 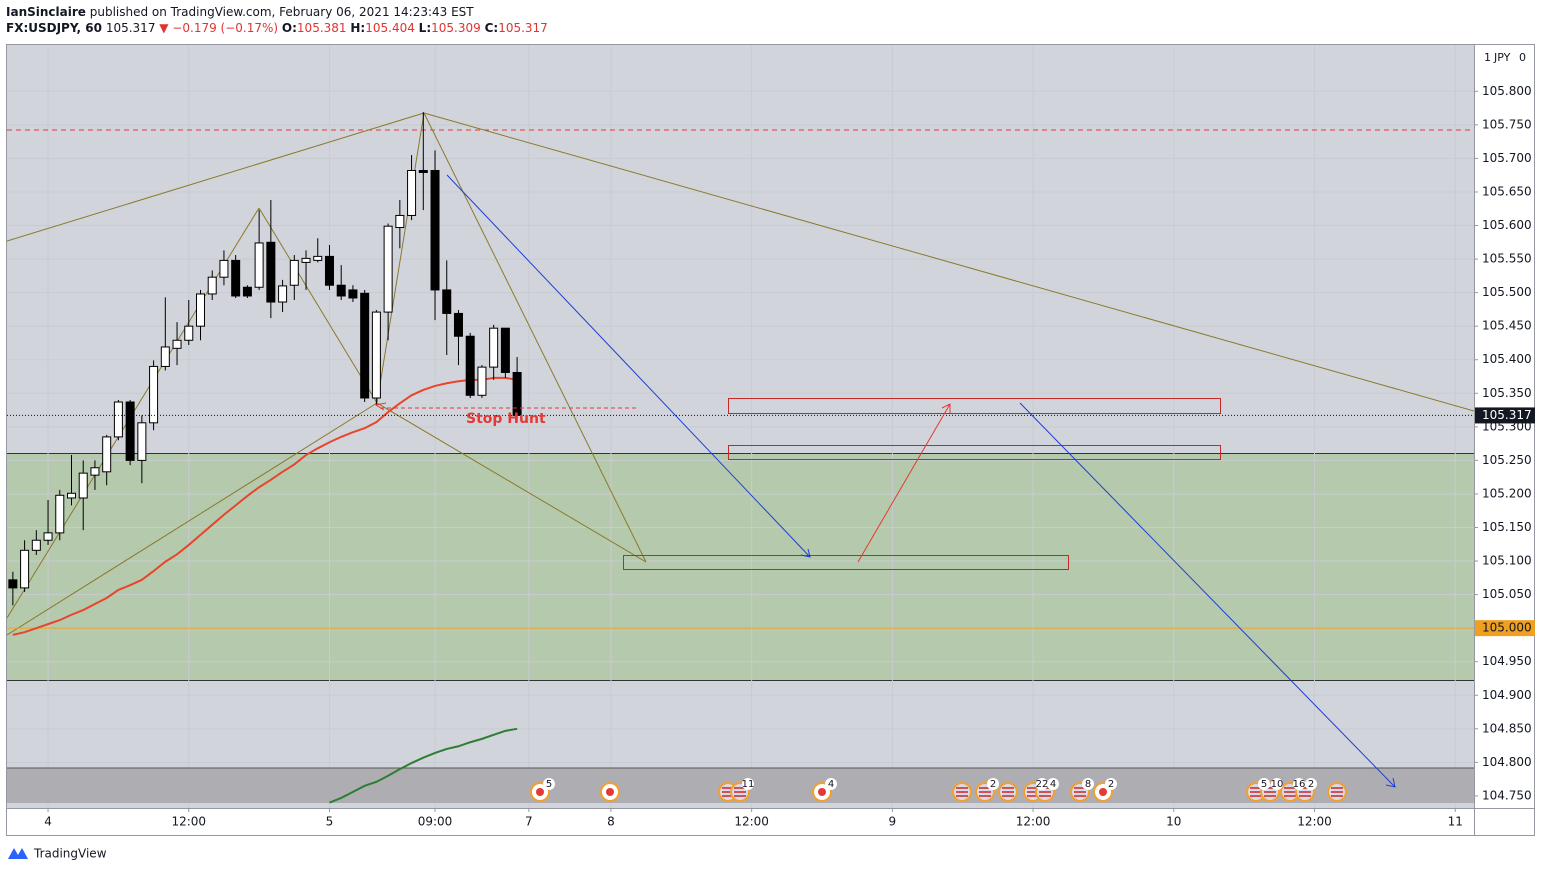 I want to click on y-tick-label: 104.800, so click(x=1507, y=762).